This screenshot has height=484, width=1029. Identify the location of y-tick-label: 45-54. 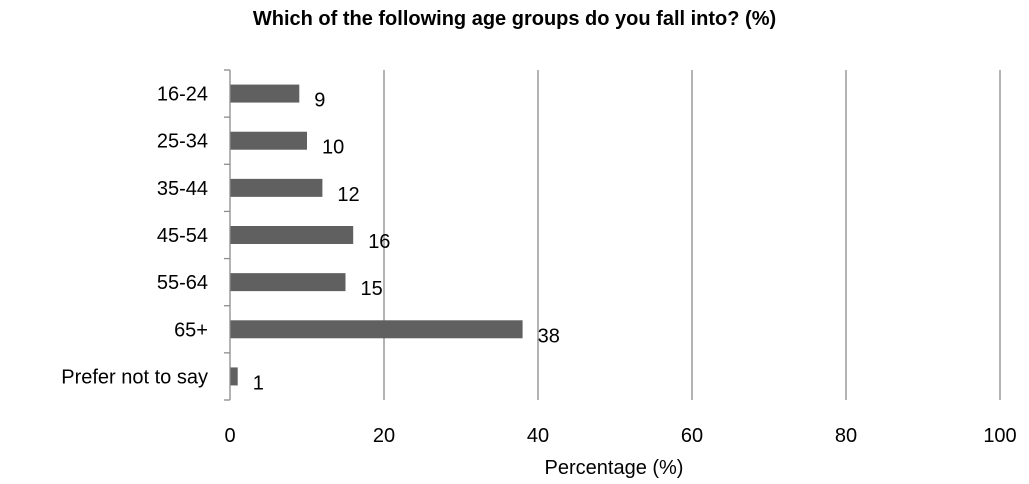
(182, 236).